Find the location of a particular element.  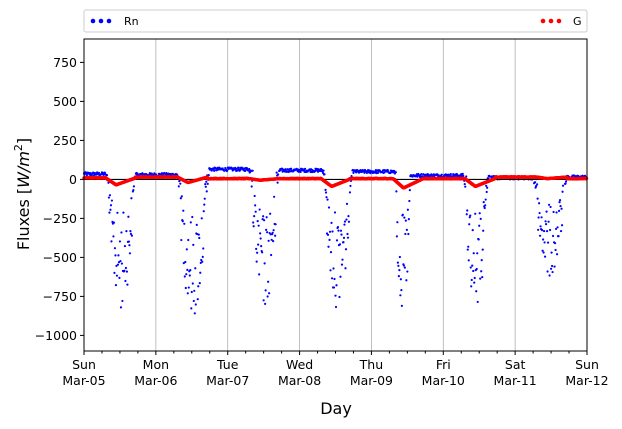

x-tick-label-day: Sun is located at coordinates (84, 364).